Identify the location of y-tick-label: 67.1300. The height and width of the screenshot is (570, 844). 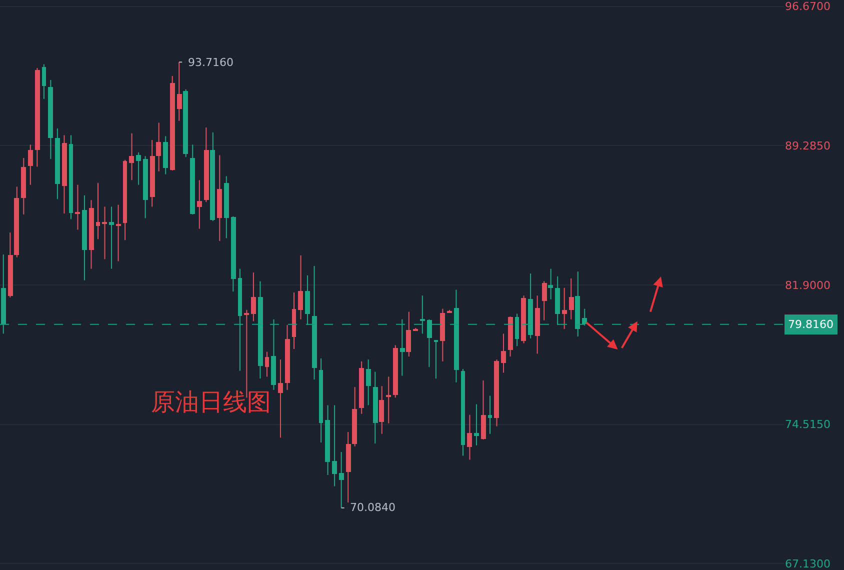
(807, 564).